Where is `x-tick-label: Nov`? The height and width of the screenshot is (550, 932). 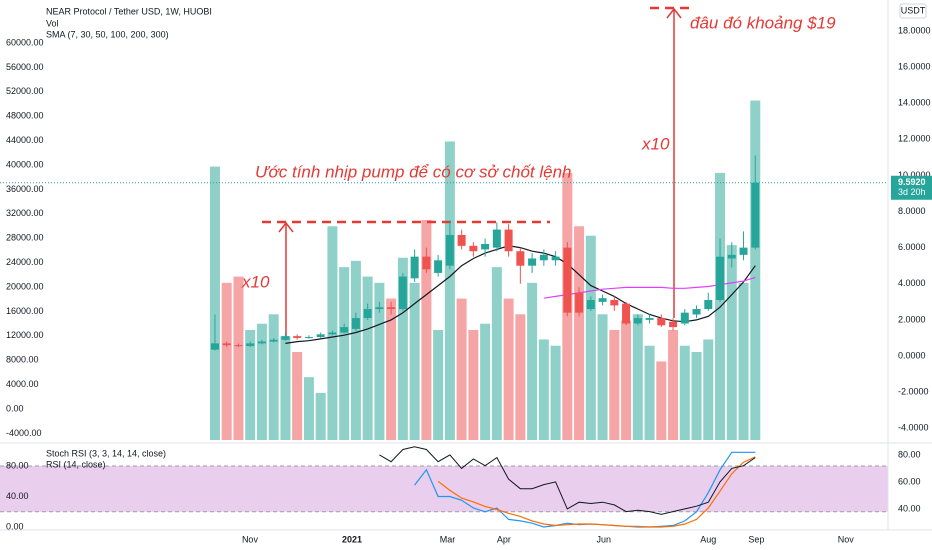
x-tick-label: Nov is located at coordinates (846, 539).